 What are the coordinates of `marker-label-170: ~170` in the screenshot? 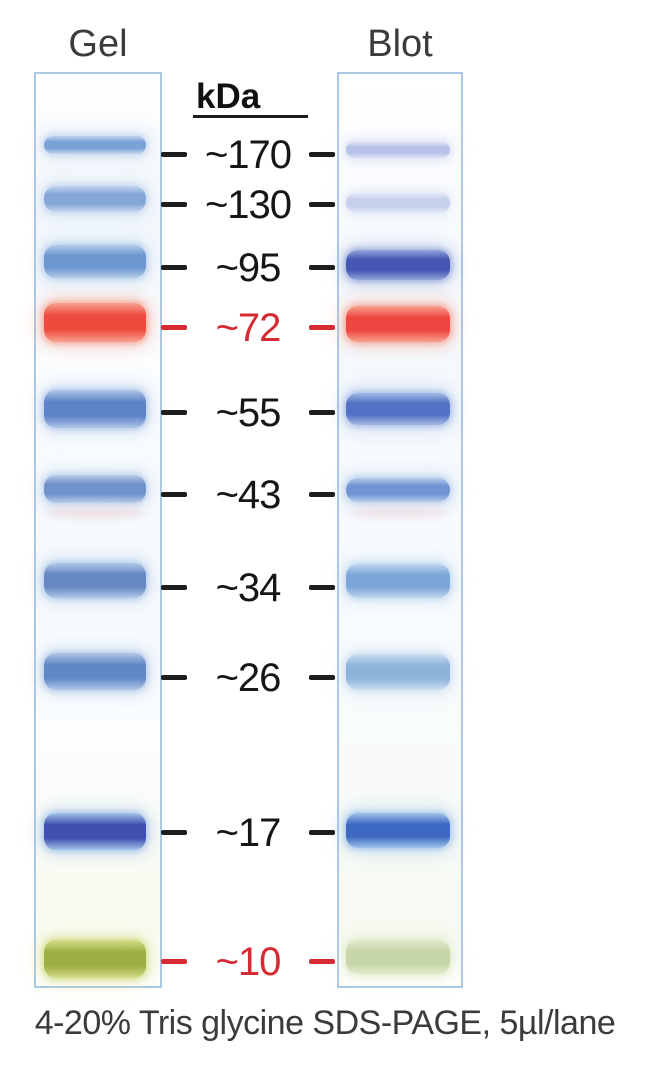 It's located at (248, 155).